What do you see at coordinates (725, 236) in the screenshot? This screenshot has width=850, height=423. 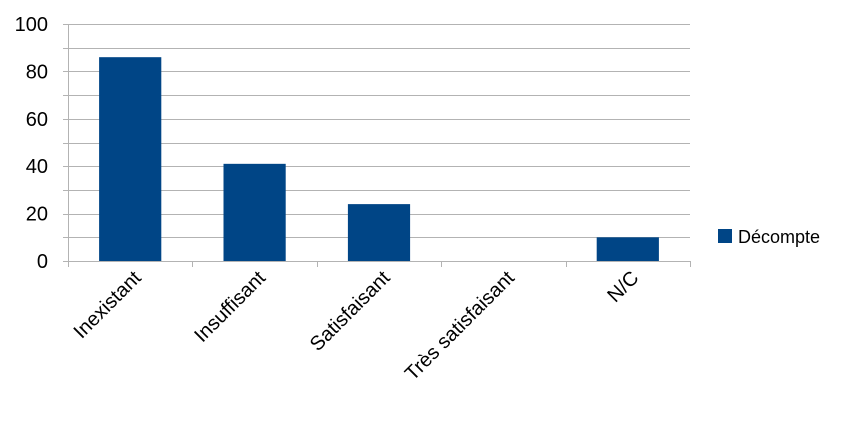 I see `legend-swatch` at bounding box center [725, 236].